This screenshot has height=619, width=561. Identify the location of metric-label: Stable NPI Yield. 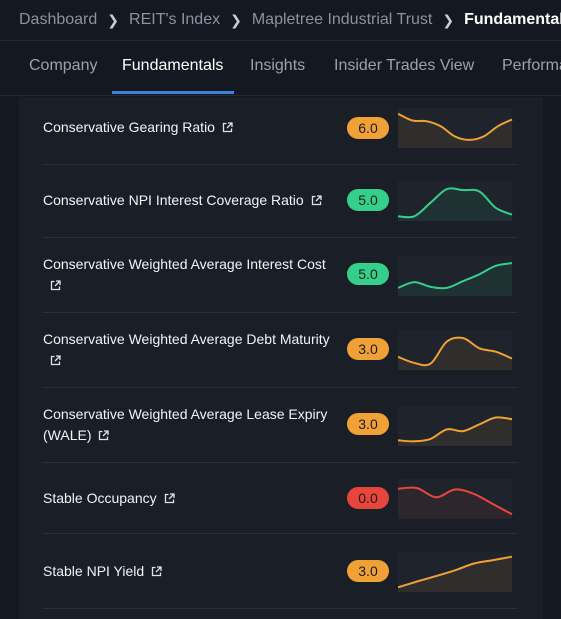
(190, 571).